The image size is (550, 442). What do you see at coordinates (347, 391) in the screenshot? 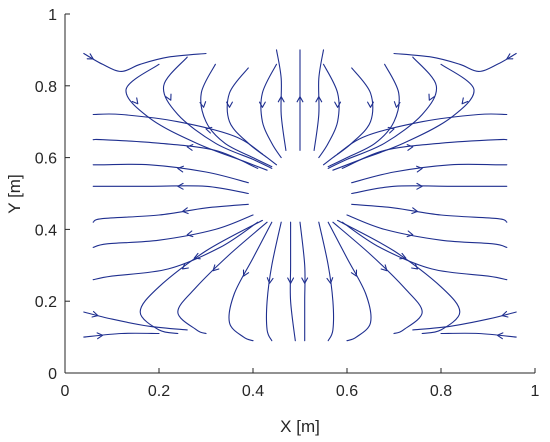
I see `x-tick-label: 0.6` at bounding box center [347, 391].